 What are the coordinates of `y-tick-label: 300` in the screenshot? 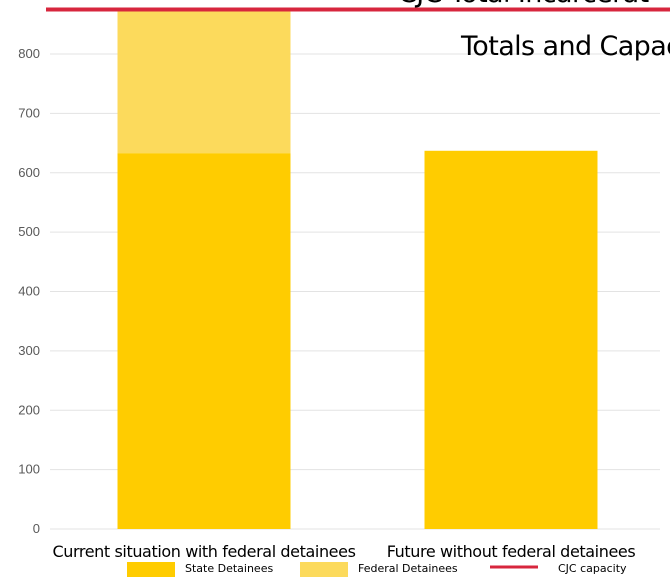 It's located at (29, 350).